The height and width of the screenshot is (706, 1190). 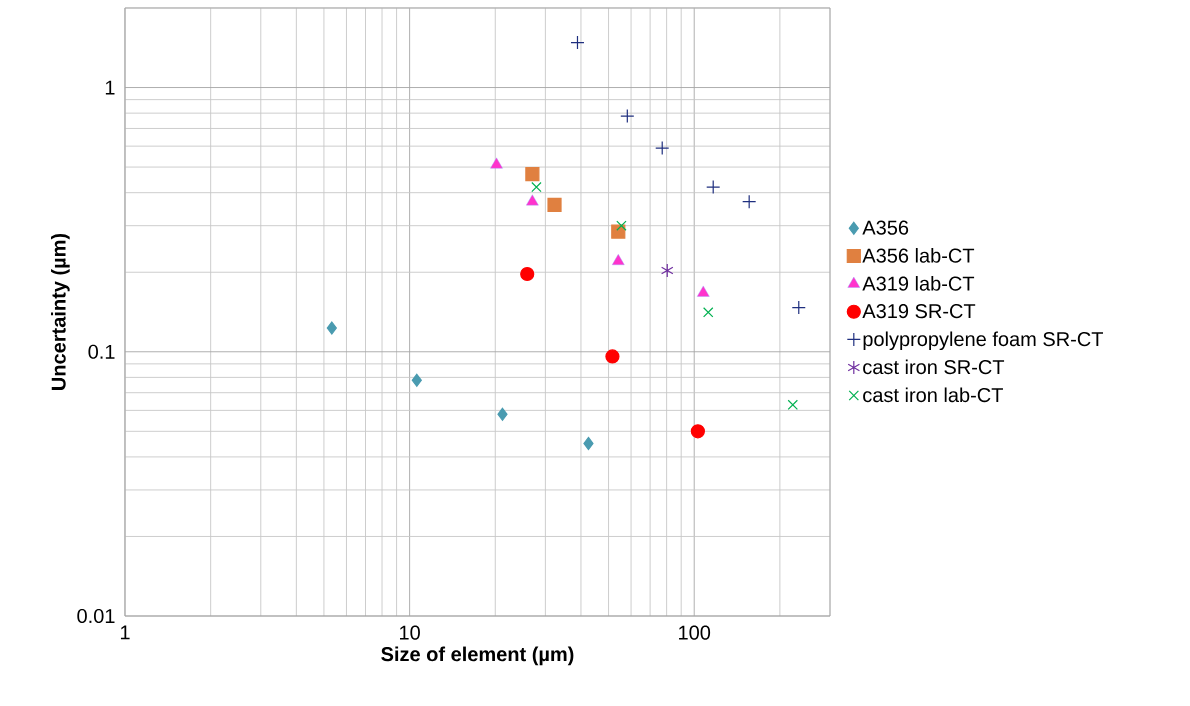 What do you see at coordinates (101, 351) in the screenshot?
I see `y-tick-label: 0.1` at bounding box center [101, 351].